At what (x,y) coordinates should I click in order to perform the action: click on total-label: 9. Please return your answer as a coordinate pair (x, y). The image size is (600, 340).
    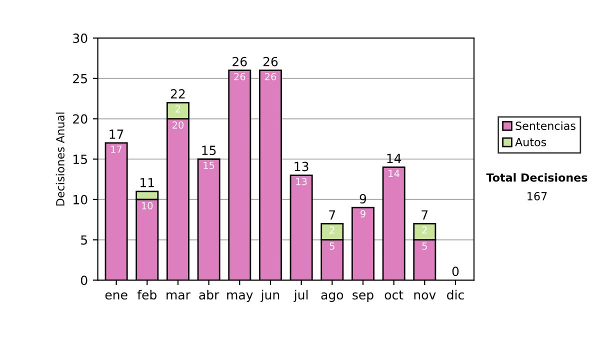
    Looking at the image, I should click on (363, 199).